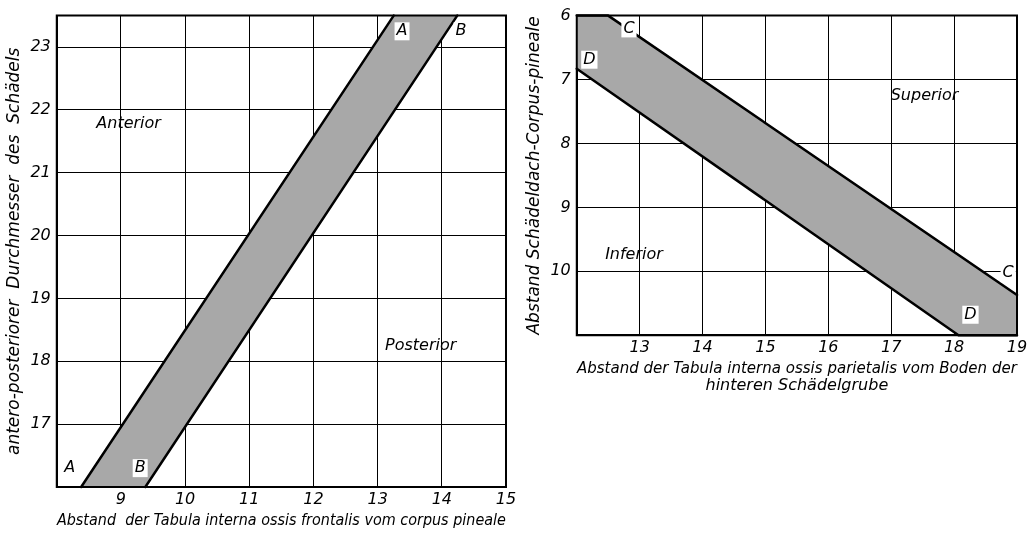 Image resolution: width=1031 pixels, height=535 pixels. I want to click on y-tick-label: 6, so click(565, 14).